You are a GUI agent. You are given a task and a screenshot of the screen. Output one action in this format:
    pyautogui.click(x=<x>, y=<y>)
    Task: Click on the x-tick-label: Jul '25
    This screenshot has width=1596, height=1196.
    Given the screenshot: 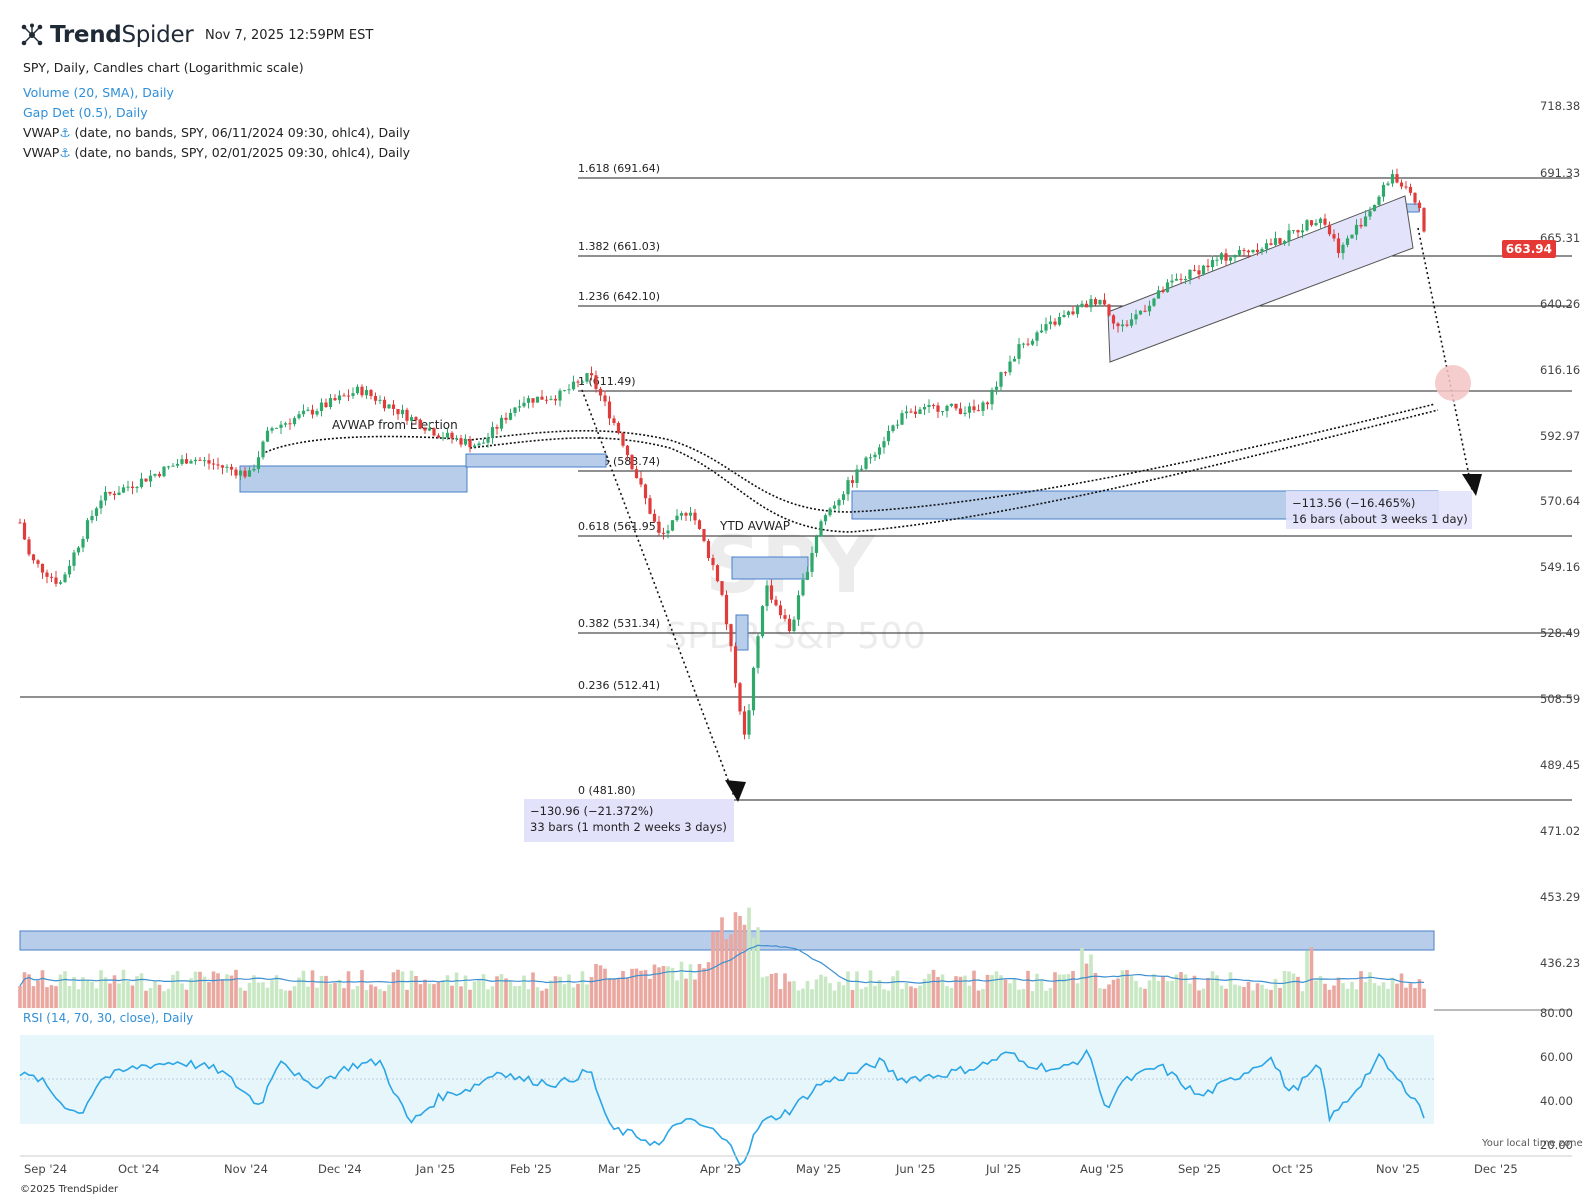 What is the action you would take?
    pyautogui.click(x=1003, y=1169)
    